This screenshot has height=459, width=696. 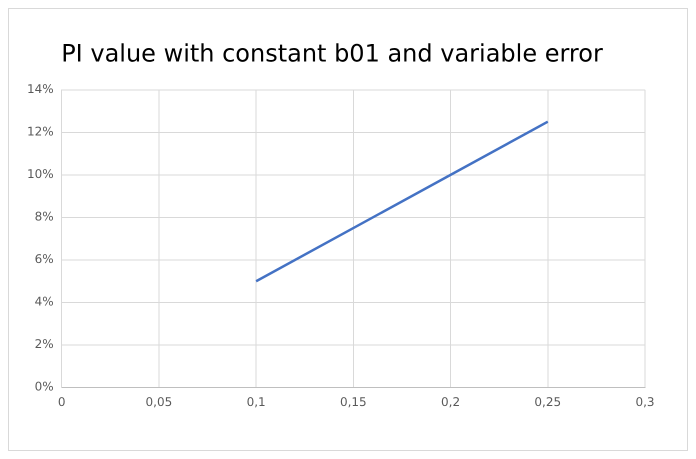 What do you see at coordinates (548, 401) in the screenshot?
I see `x-tick-label: 0,25` at bounding box center [548, 401].